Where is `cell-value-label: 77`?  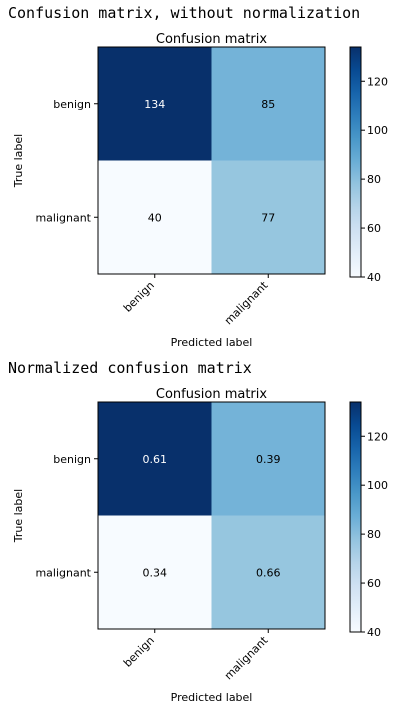 cell-value-label: 77 is located at coordinates (268, 217).